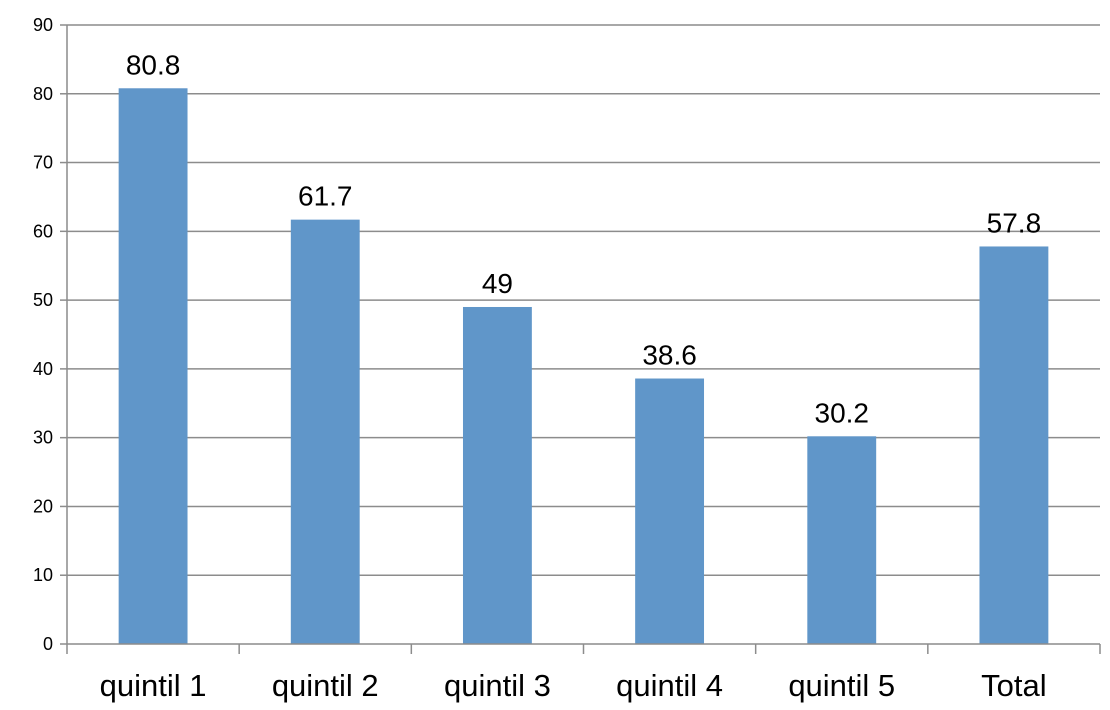 The image size is (1110, 710). What do you see at coordinates (43, 231) in the screenshot?
I see `y-tick-label: 60` at bounding box center [43, 231].